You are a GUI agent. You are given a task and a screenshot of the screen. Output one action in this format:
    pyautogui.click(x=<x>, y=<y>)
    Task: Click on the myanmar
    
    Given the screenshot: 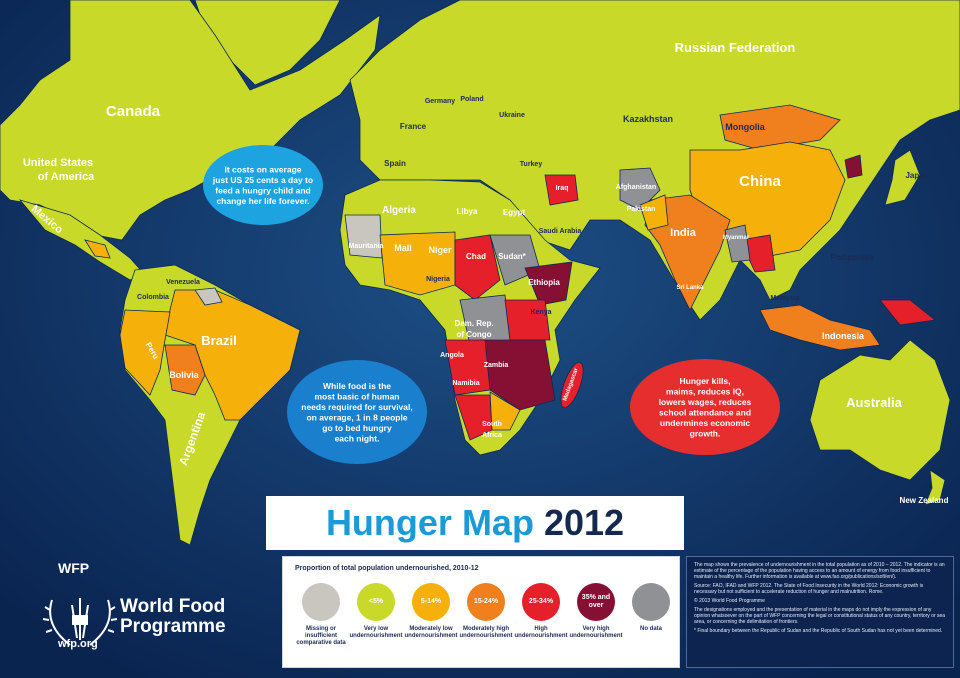 What is the action you would take?
    pyautogui.click(x=737, y=243)
    